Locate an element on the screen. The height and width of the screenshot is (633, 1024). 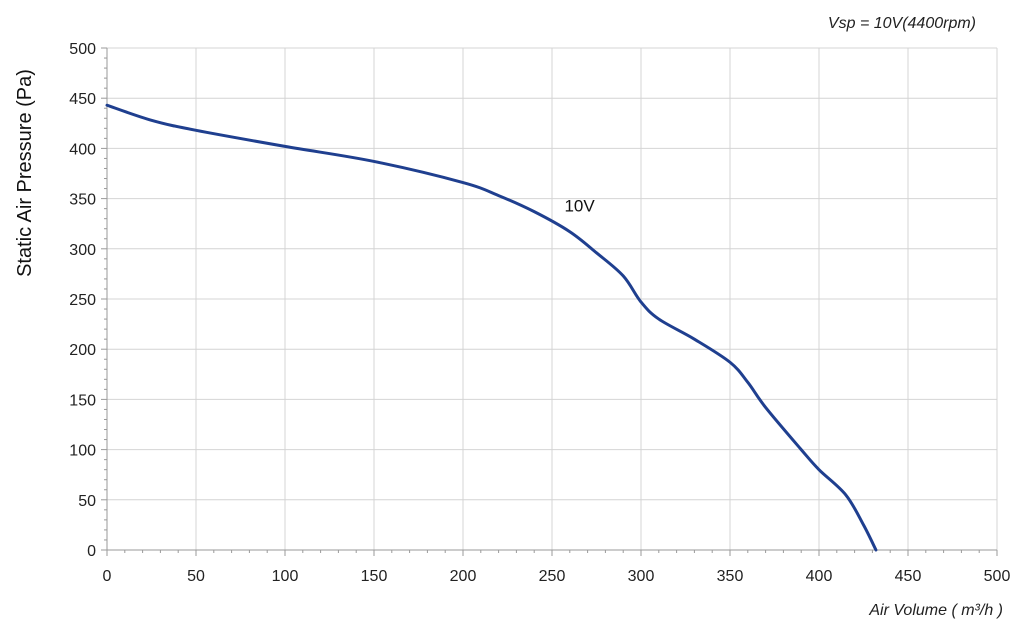
y-tick-label: 100 is located at coordinates (82, 451).